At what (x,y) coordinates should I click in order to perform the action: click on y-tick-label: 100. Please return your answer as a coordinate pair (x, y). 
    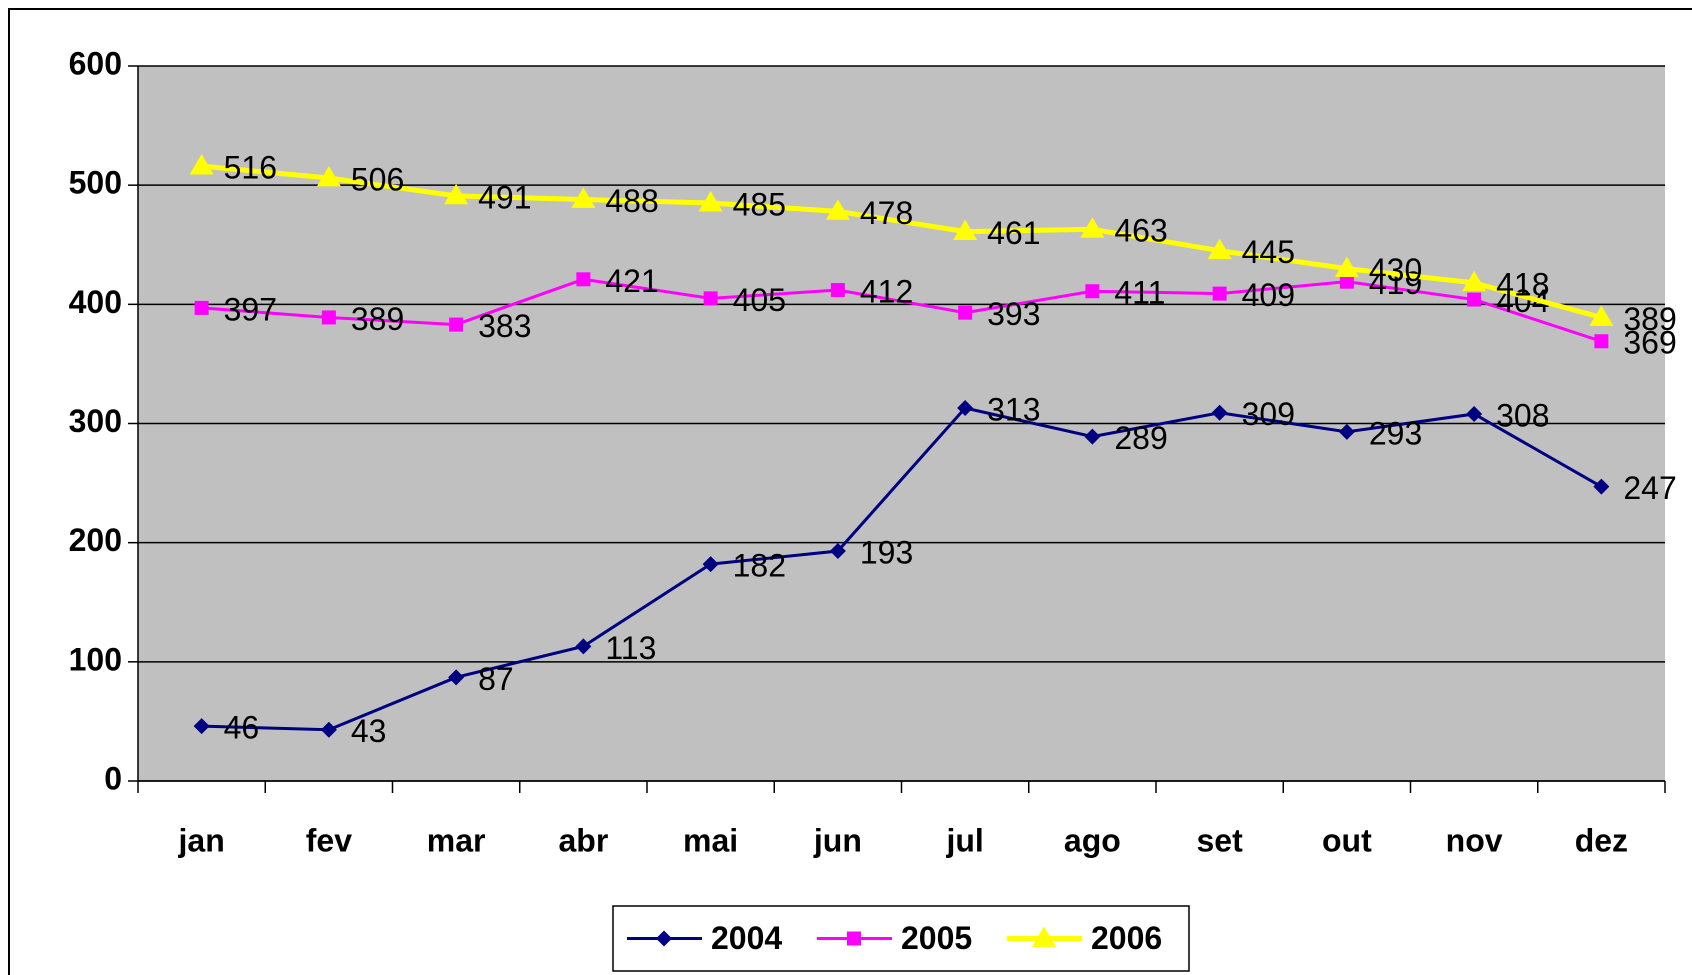
    Looking at the image, I should click on (95, 659).